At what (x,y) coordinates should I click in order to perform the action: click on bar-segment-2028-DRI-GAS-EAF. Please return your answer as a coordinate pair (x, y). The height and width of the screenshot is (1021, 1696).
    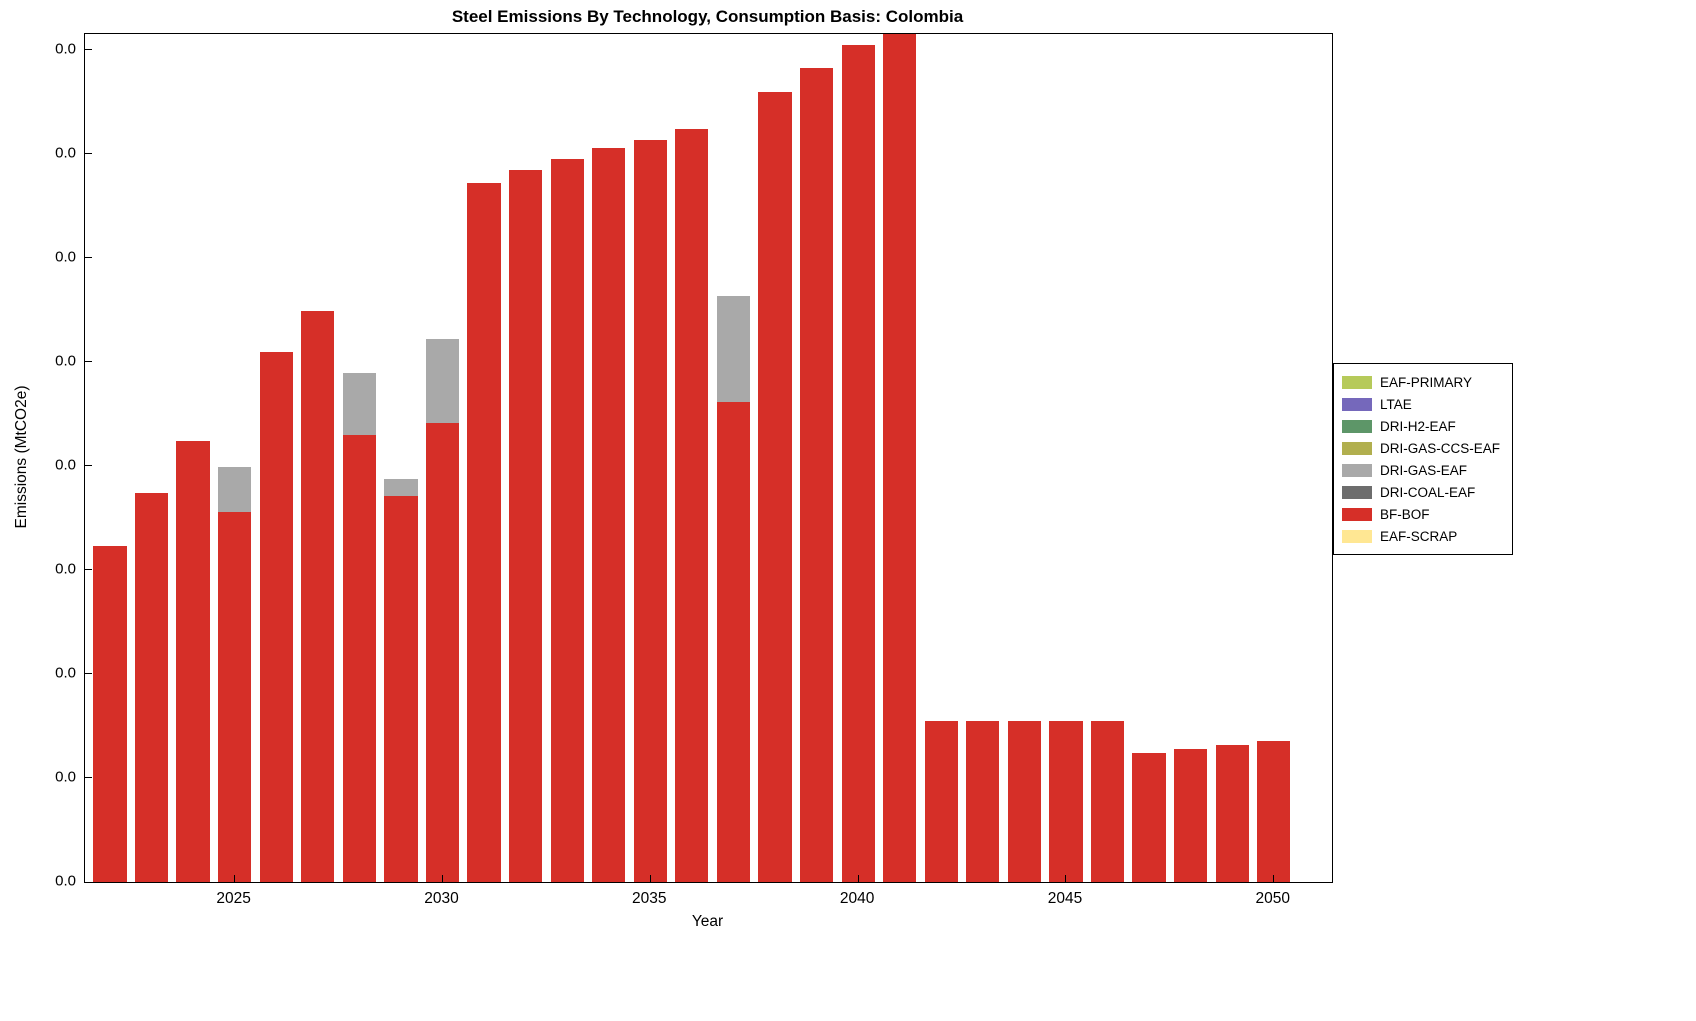
    Looking at the image, I should click on (359, 404).